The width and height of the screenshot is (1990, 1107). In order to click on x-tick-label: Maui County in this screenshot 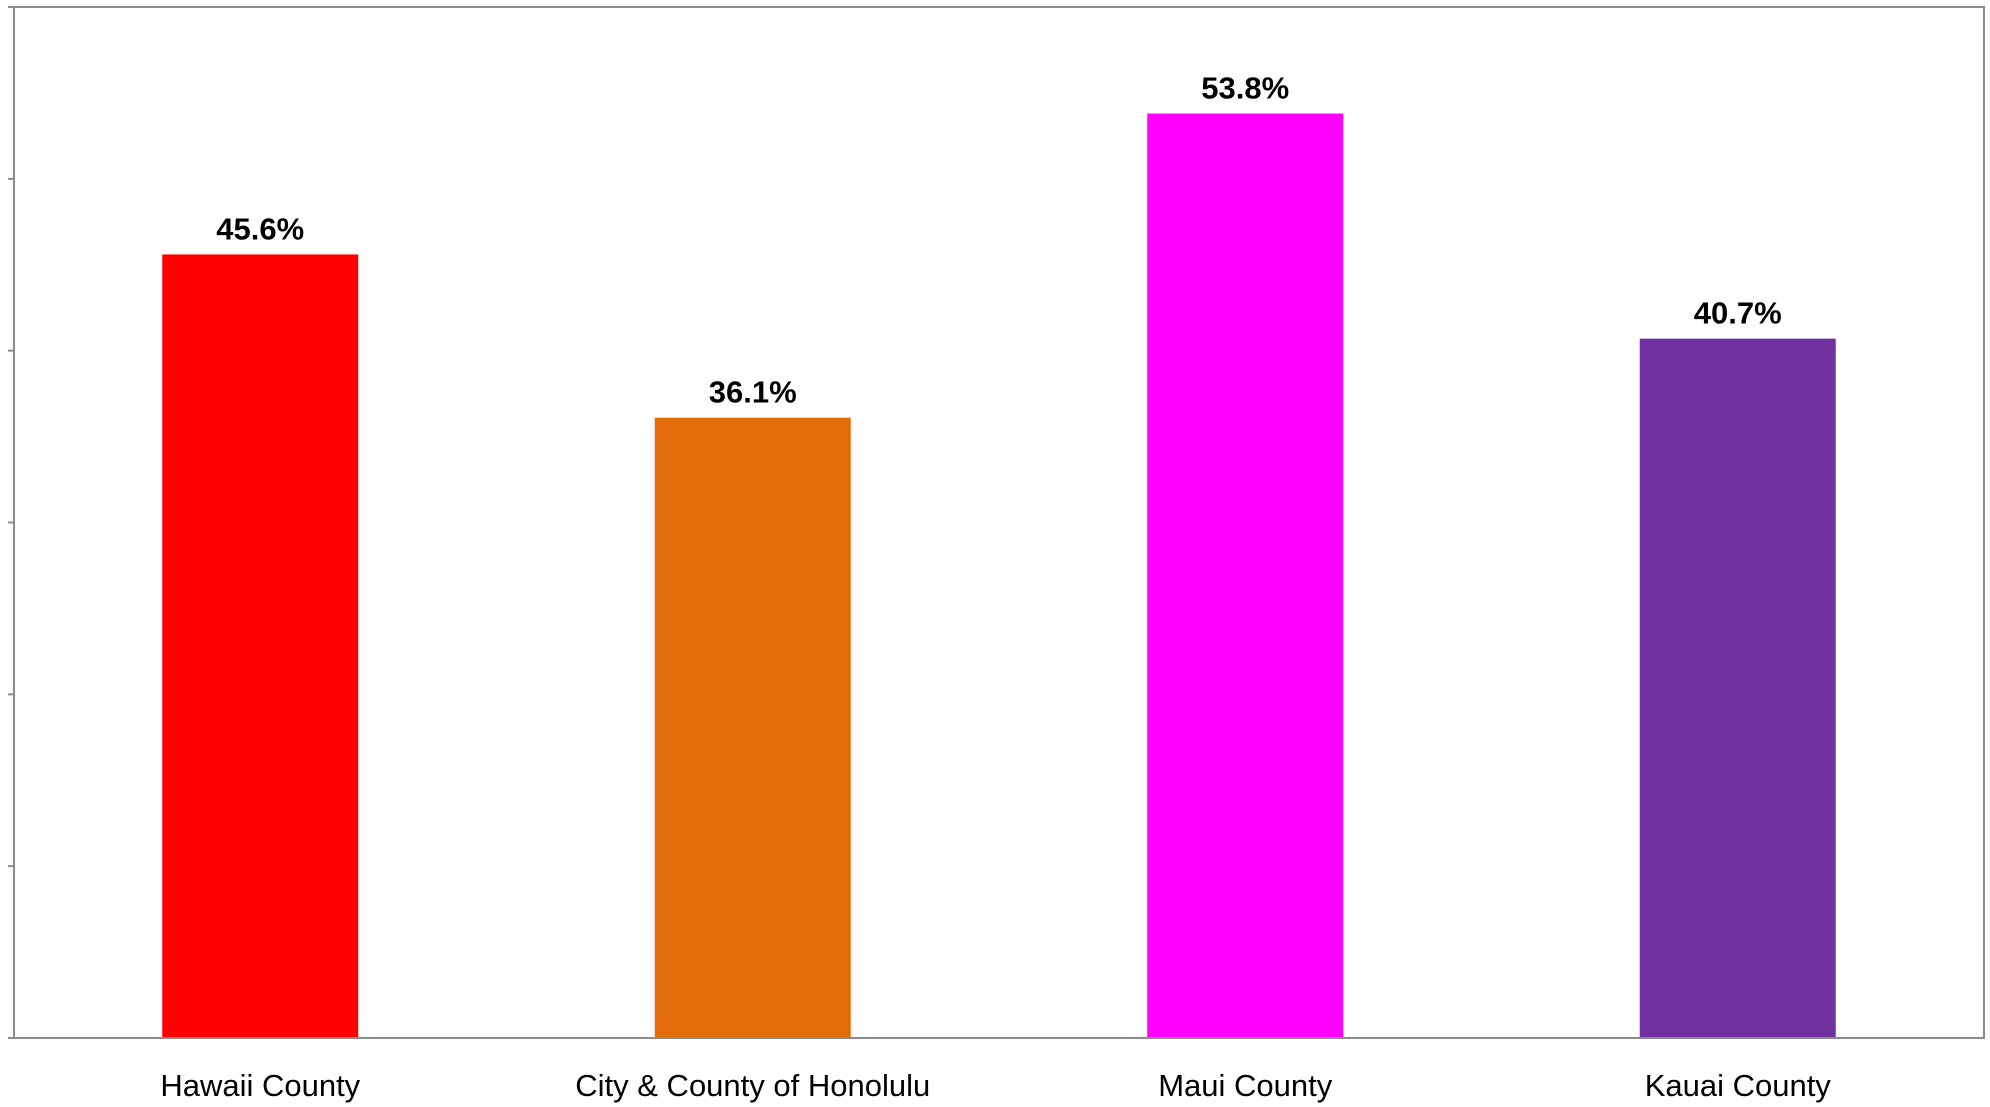, I will do `click(1245, 1085)`.